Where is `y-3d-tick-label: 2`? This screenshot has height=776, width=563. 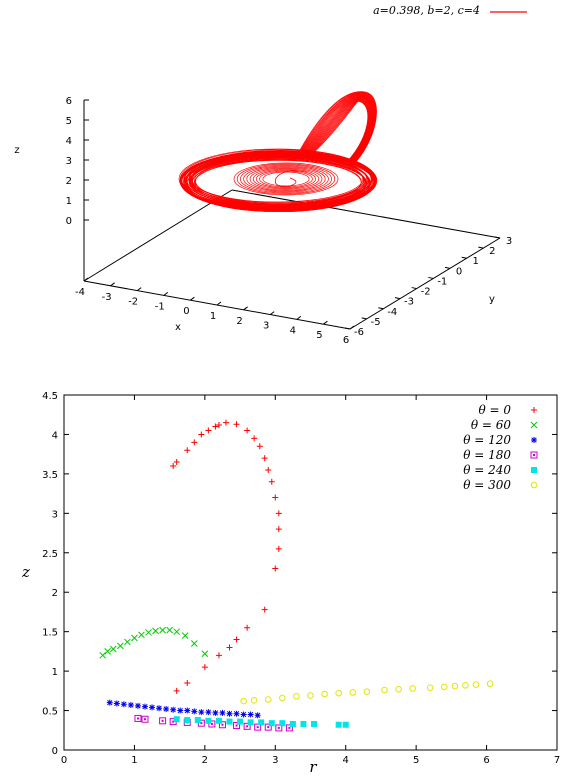
y-3d-tick-label: 2 is located at coordinates (492, 251).